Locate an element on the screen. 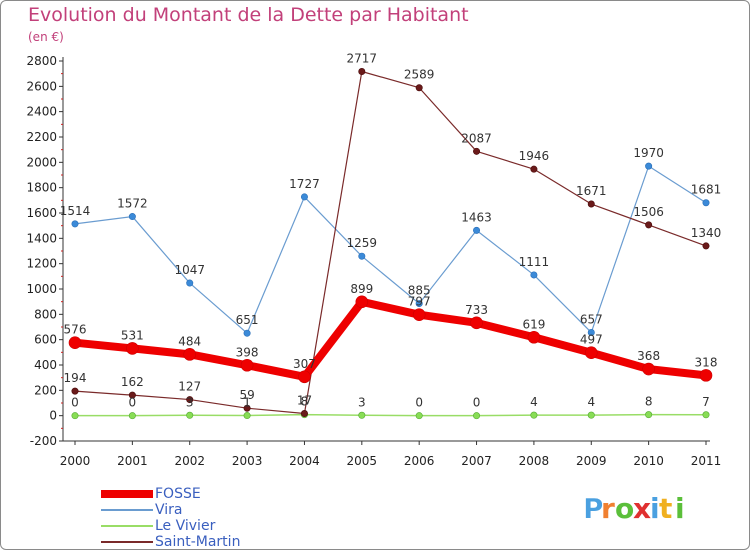  svg-text: i is located at coordinates (680, 508).